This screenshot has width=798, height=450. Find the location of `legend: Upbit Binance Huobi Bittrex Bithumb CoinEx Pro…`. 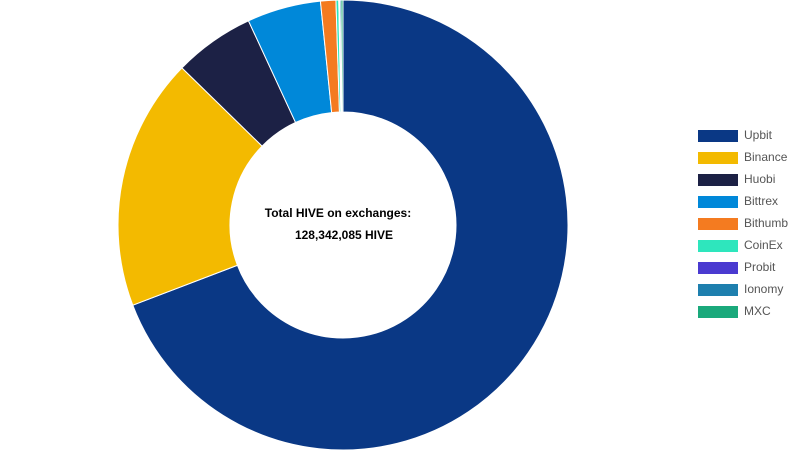

legend: Upbit Binance Huobi Bittrex Bithumb CoinEx Pro… is located at coordinates (743, 223).